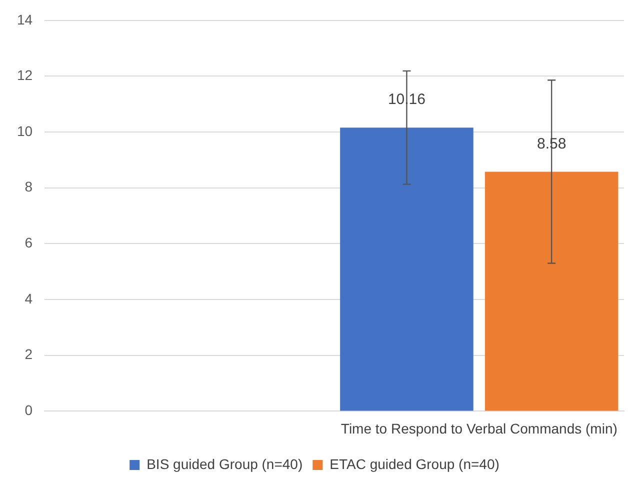 The height and width of the screenshot is (487, 634). Describe the element at coordinates (28, 186) in the screenshot. I see `y-tick-label: 8` at that location.